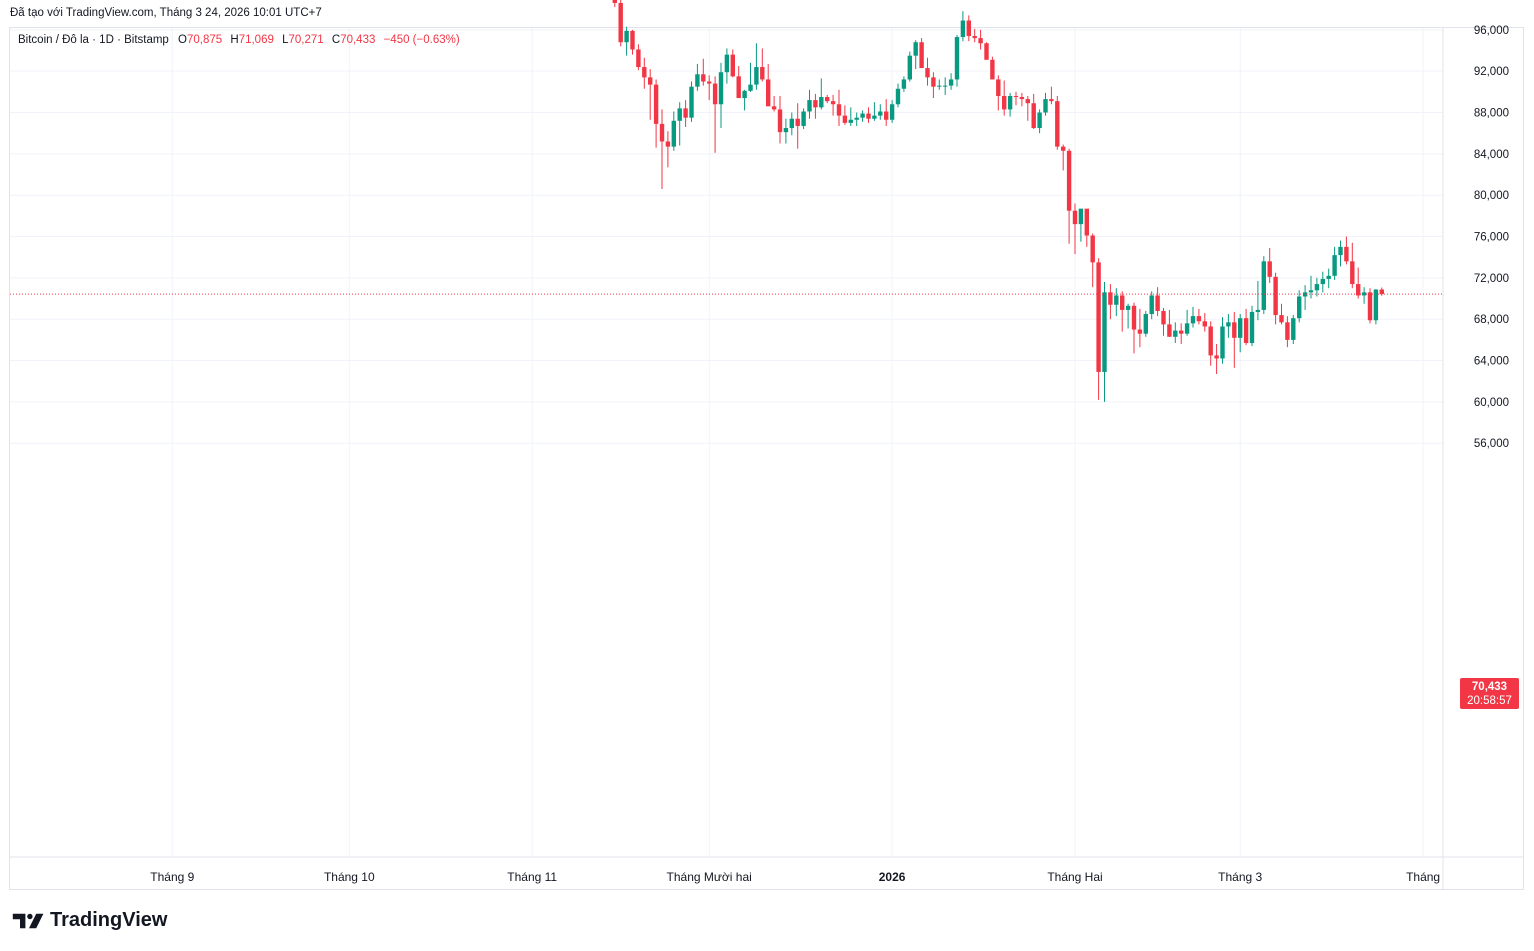  Describe the element at coordinates (28, 920) in the screenshot. I see `tradingview-logo-icon` at that location.